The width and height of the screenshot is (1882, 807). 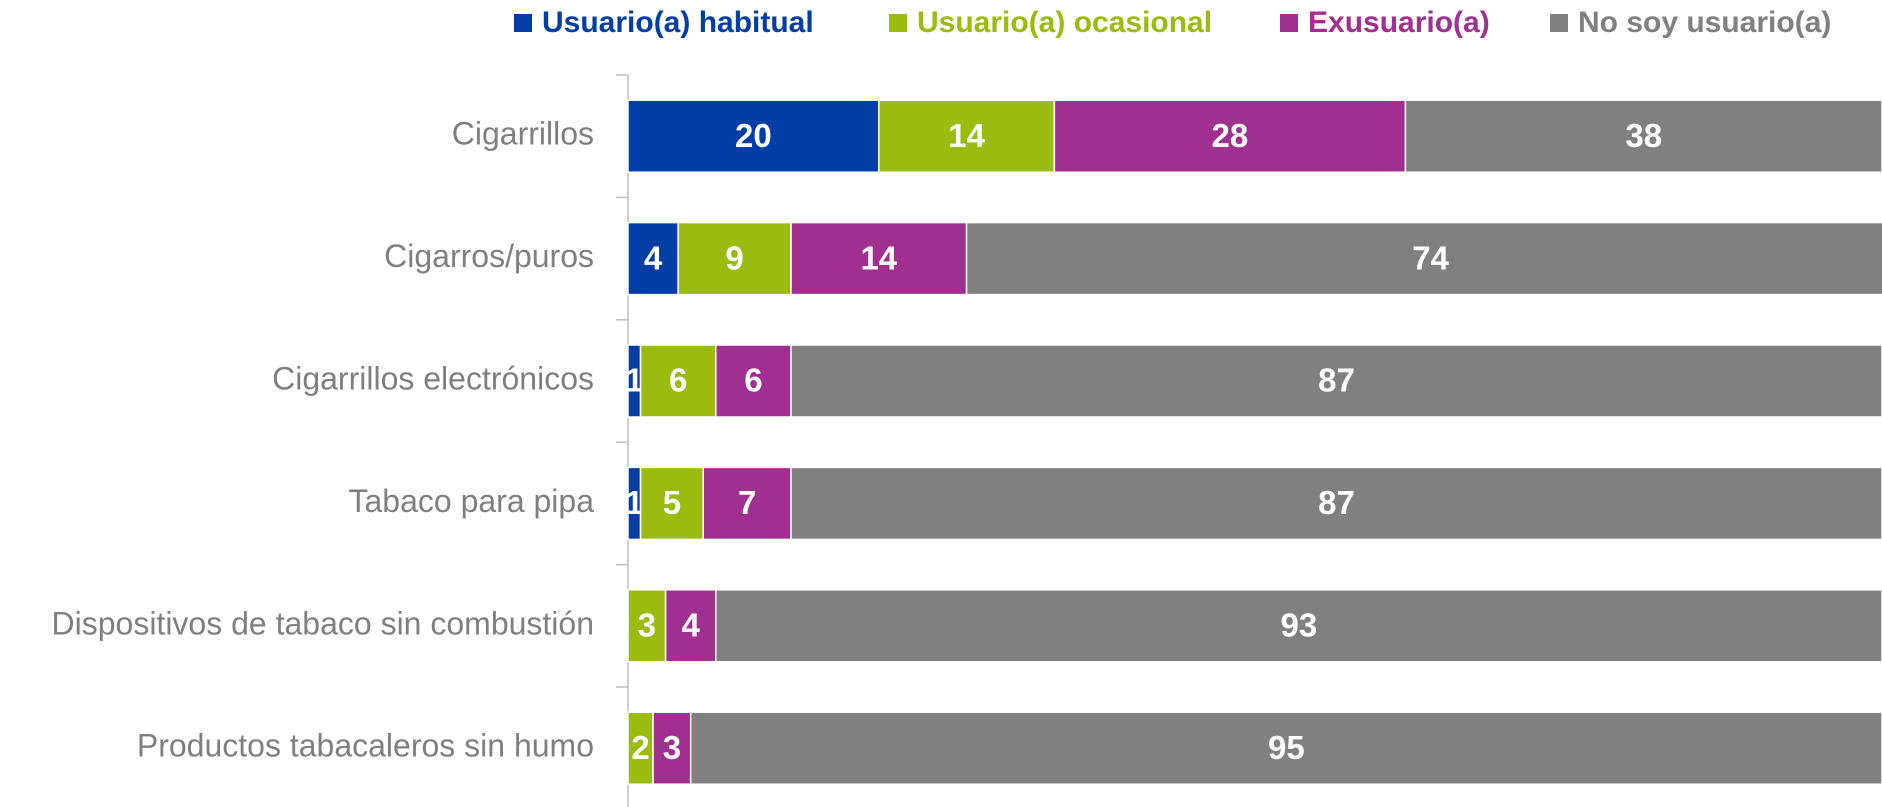 I want to click on data-label: 74, so click(x=1430, y=257).